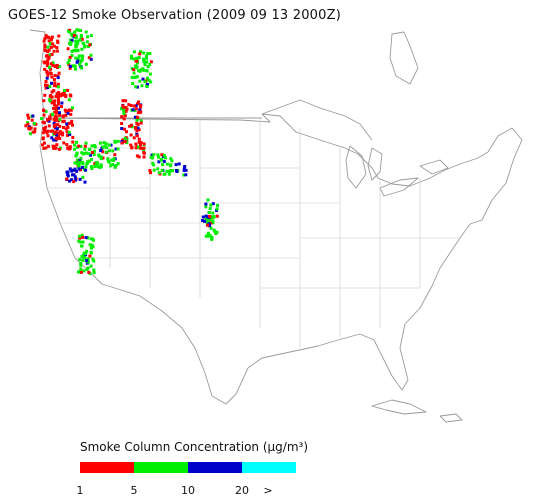  What do you see at coordinates (269, 467) in the screenshot?
I see `legend-swatch-20-plus` at bounding box center [269, 467].